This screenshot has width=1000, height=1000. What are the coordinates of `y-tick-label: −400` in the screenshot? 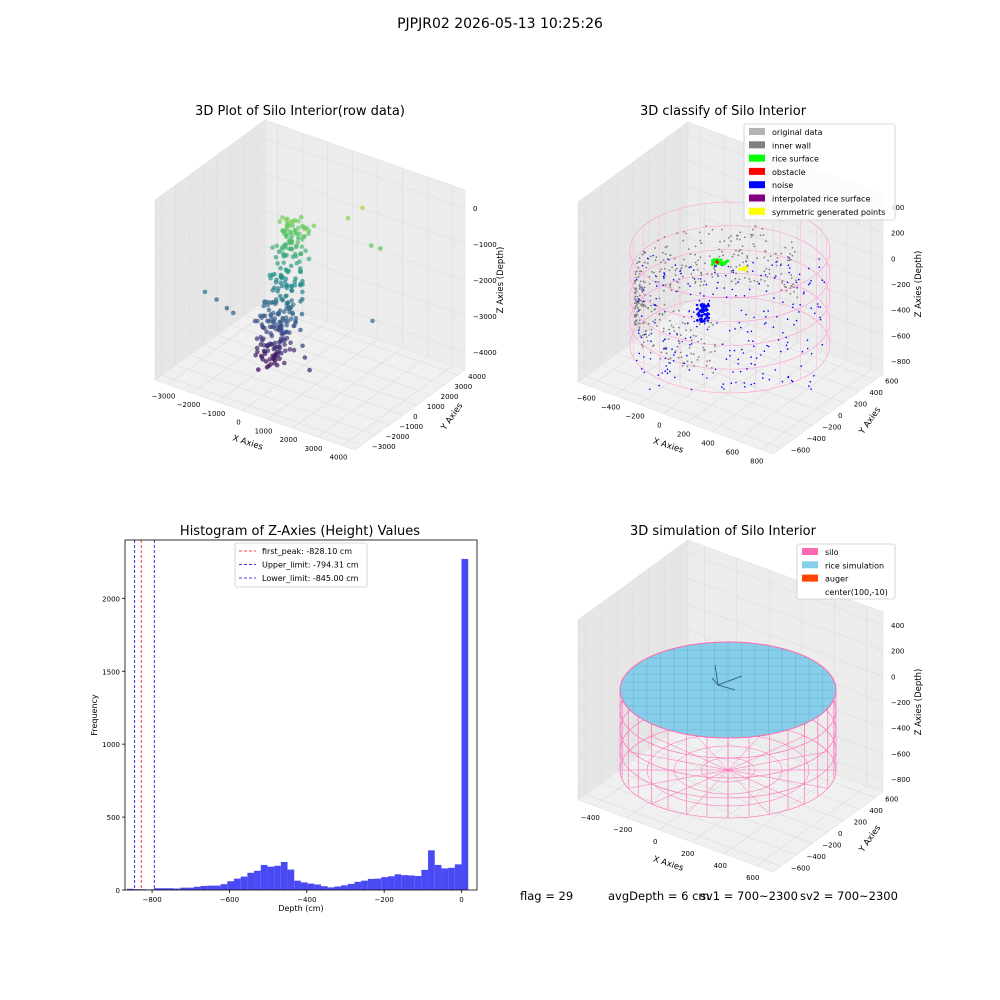 It's located at (816, 857).